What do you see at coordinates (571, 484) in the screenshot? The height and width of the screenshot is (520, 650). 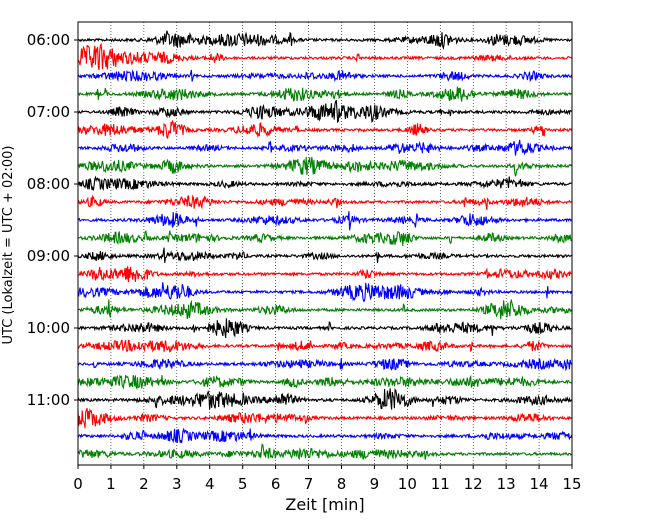 I see `x-tick-label: 15` at bounding box center [571, 484].